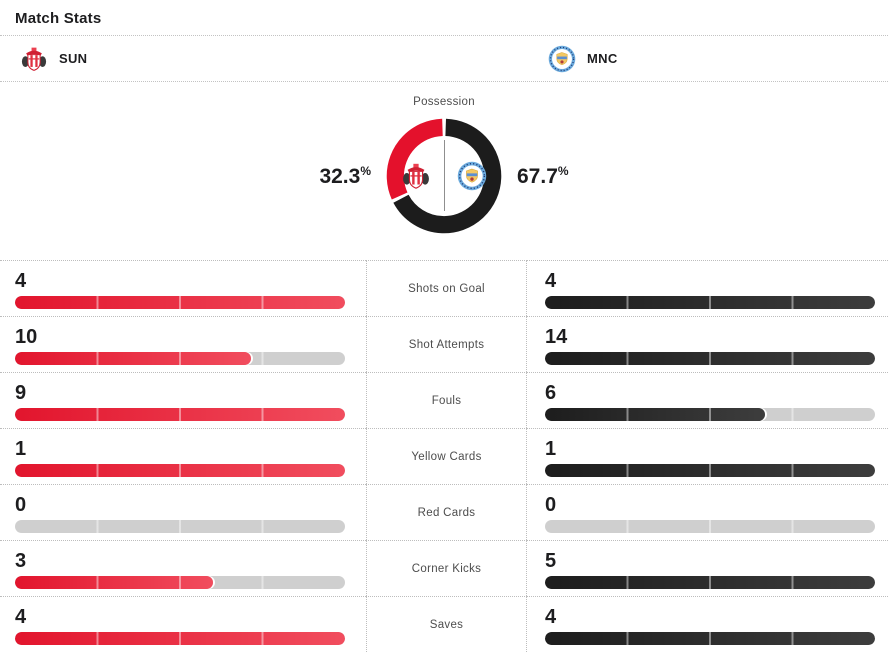  I want to click on possession-home-value: 32.3%, so click(345, 176).